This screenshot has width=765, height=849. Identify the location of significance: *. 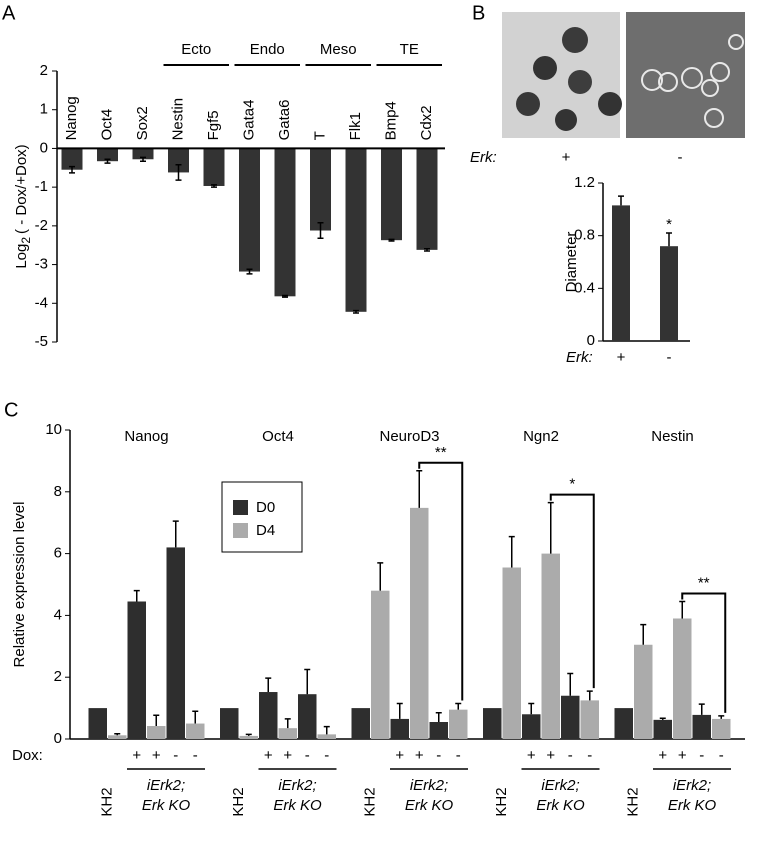
(669, 224).